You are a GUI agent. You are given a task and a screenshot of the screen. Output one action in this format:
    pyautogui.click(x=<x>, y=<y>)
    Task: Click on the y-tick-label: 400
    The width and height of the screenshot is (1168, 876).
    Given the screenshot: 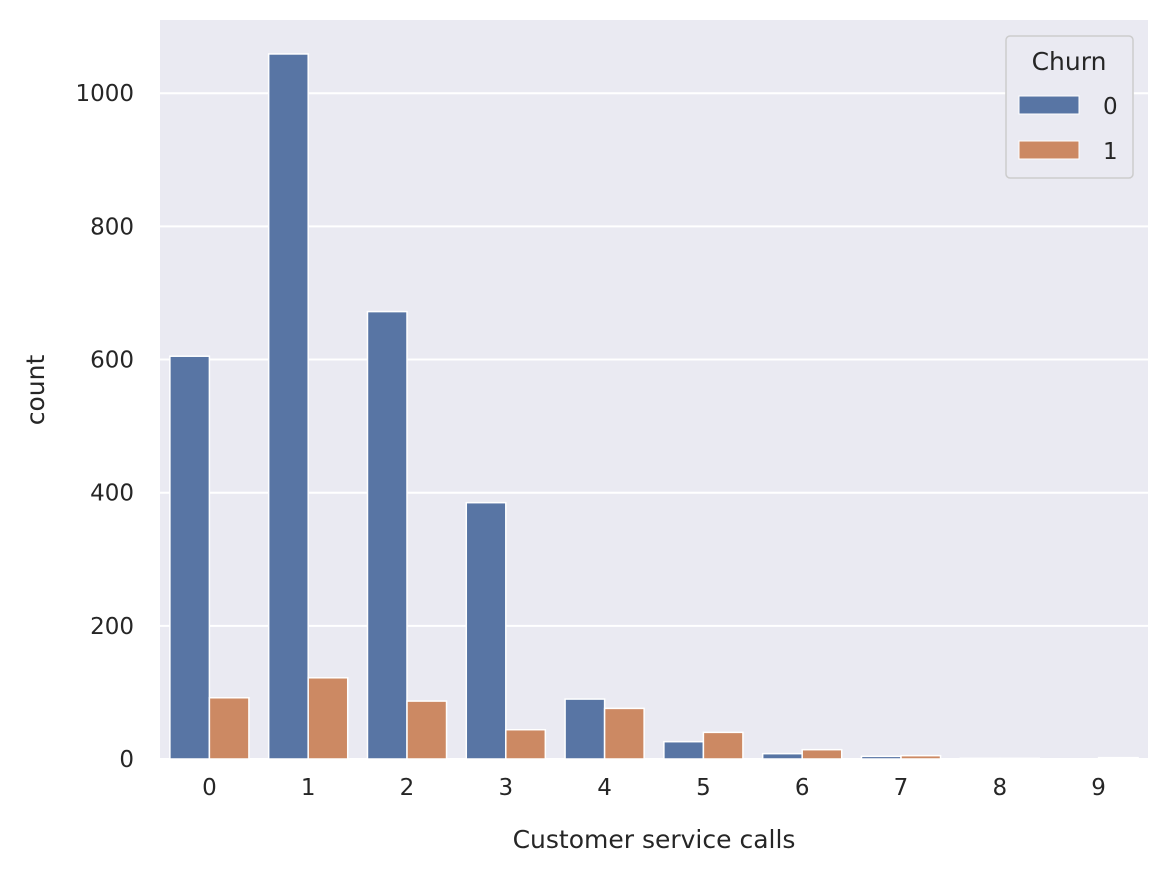 What is the action you would take?
    pyautogui.click(x=112, y=494)
    